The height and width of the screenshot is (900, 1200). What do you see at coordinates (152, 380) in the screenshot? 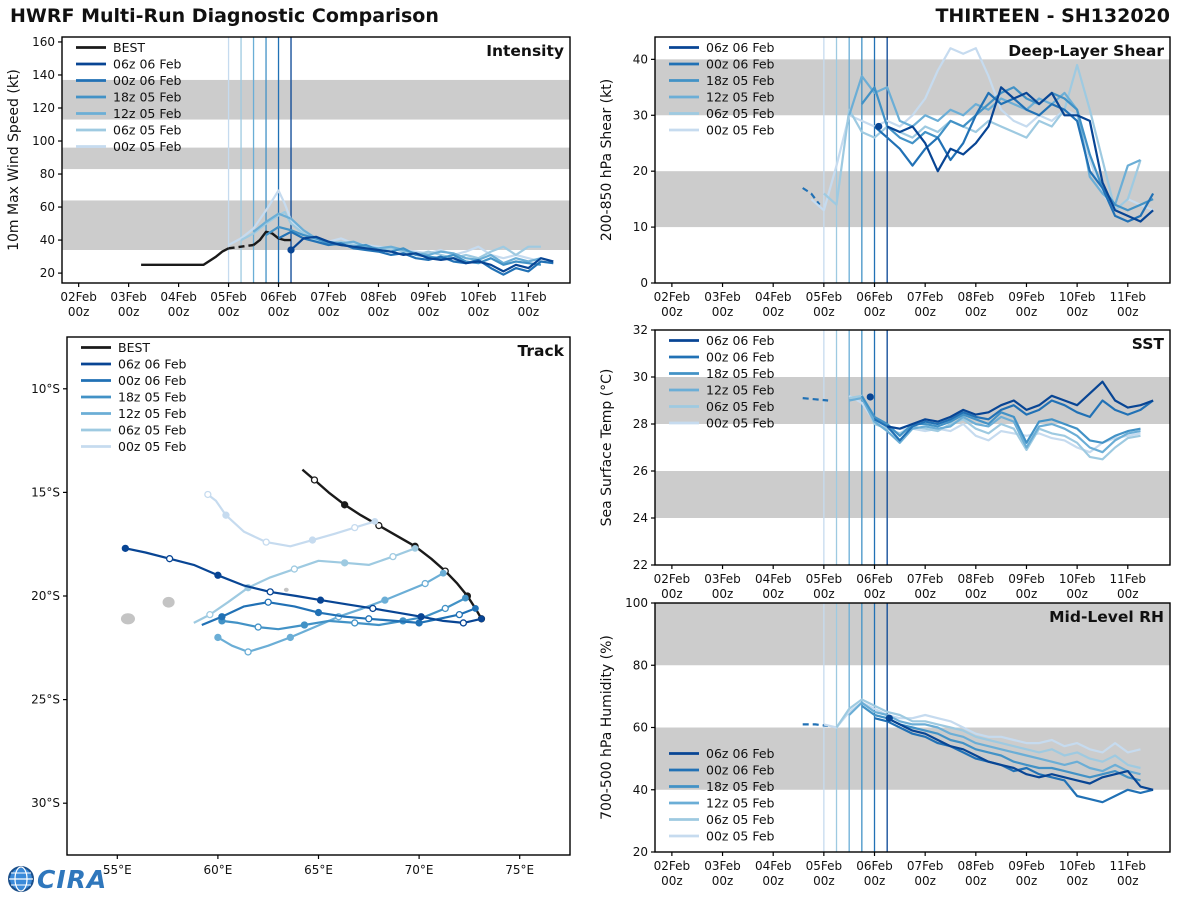
I see `track-legend-label-00z-06-feb: 00z 06 Feb` at bounding box center [152, 380].